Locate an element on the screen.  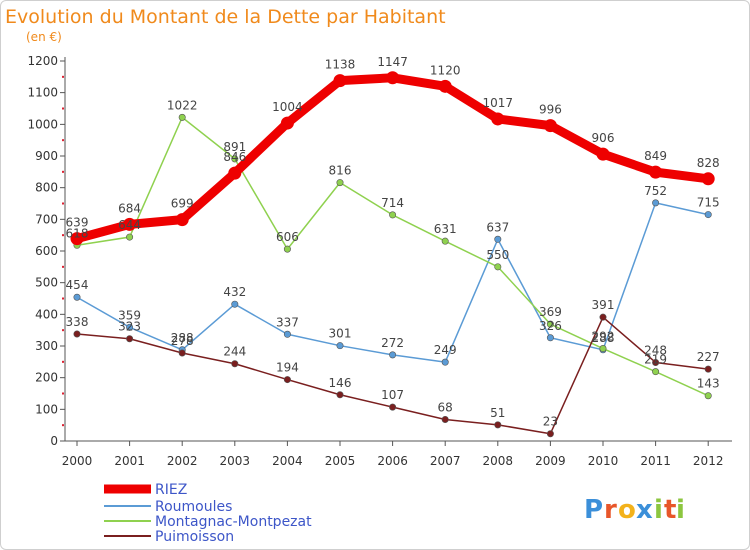
x-tick-label: 2004 is located at coordinates (287, 461).